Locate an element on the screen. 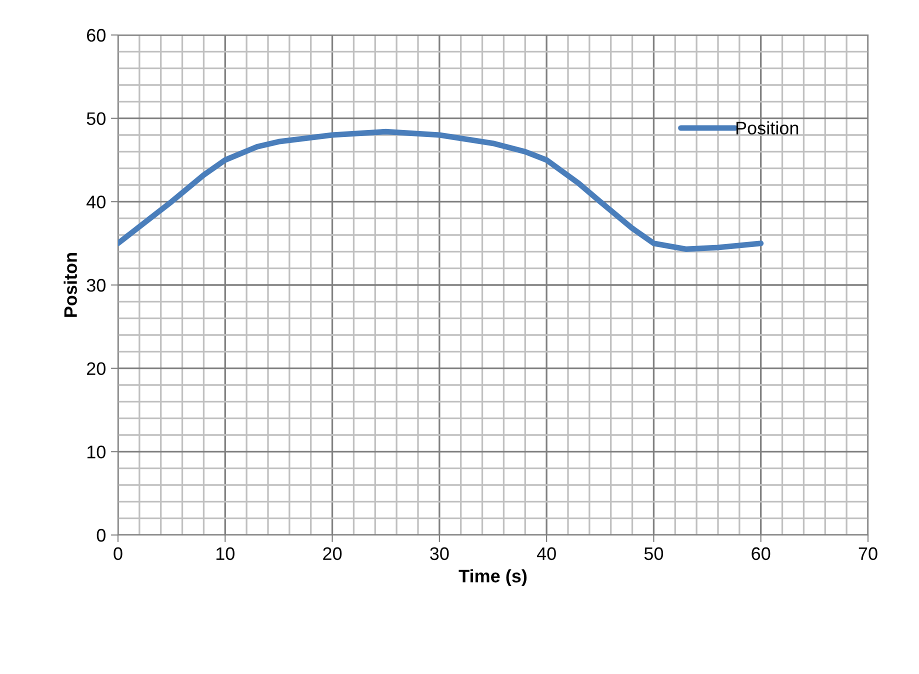 This screenshot has width=919, height=674. x-tick-label: 30 is located at coordinates (439, 553).